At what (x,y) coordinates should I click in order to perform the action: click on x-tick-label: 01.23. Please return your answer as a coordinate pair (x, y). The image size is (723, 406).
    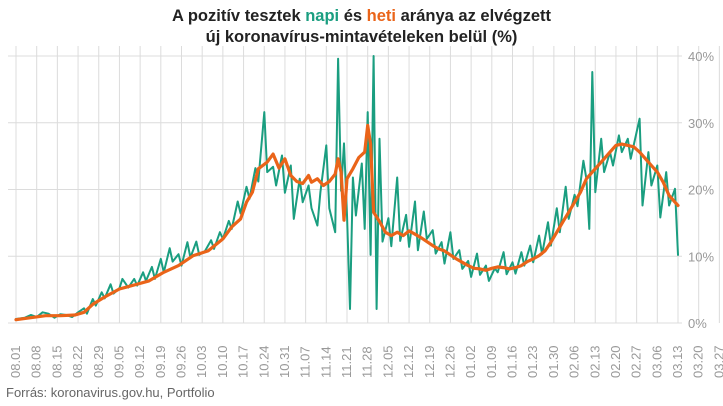
    Looking at the image, I should click on (532, 361).